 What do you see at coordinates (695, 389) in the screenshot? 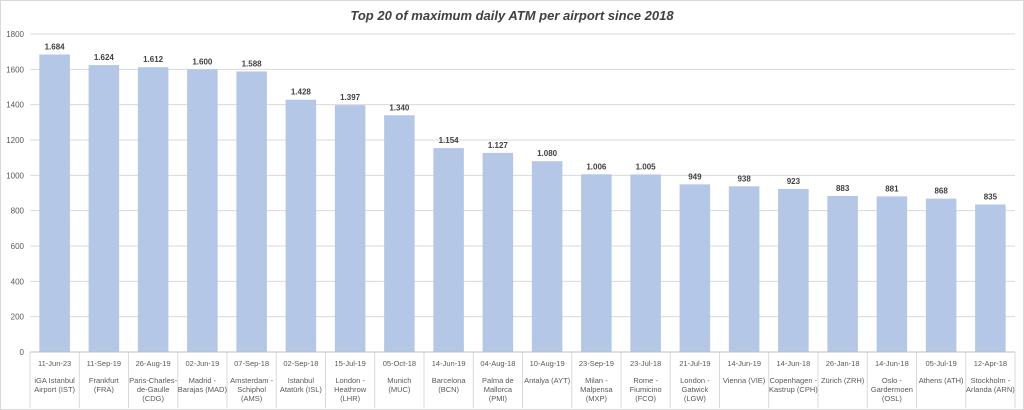
I see `x-tick-airport: Gatwick` at bounding box center [695, 389].